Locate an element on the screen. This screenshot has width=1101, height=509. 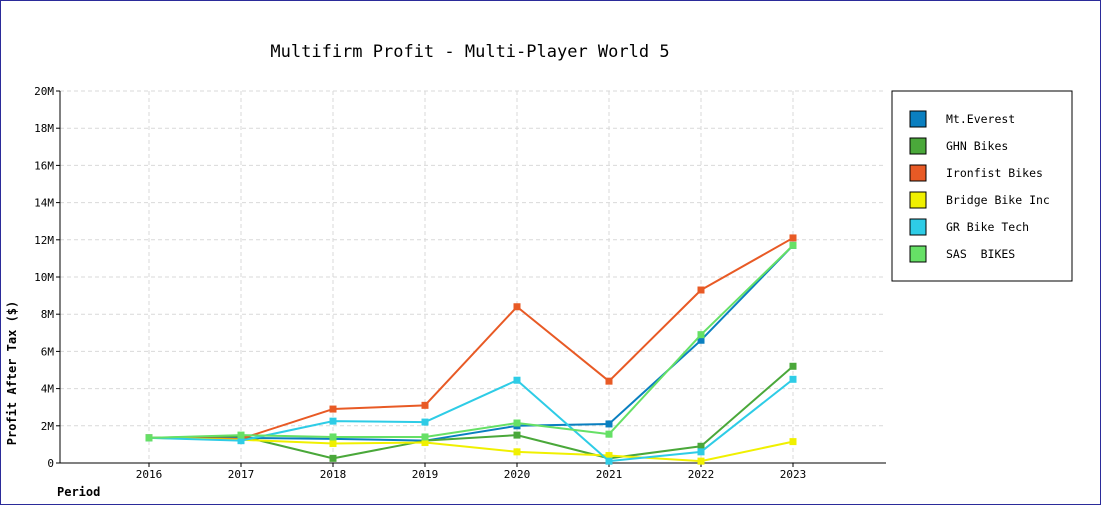
chart-title: Multifirm Profit - Multi-Player World 5 is located at coordinates (469, 52).